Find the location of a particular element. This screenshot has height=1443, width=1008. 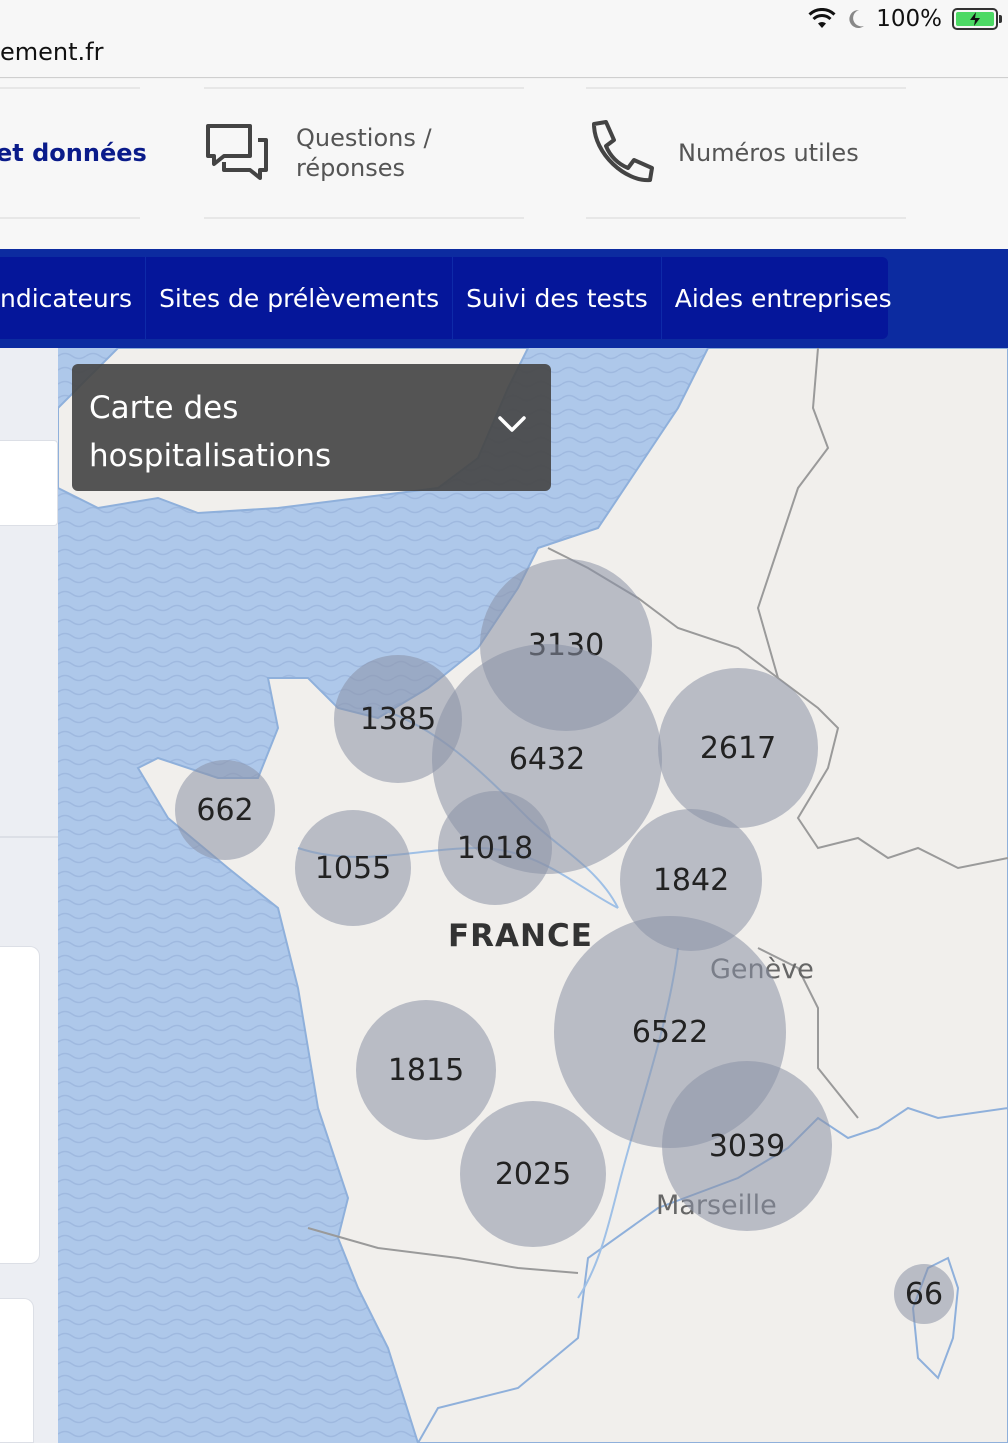

url-text: ement.fr is located at coordinates (52, 52).